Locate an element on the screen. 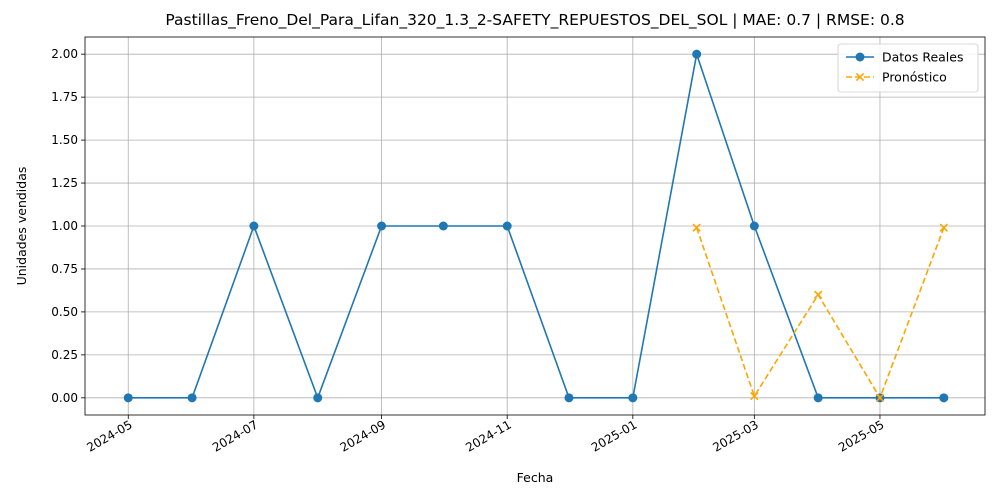  legend: Datos Reales Pronóstico is located at coordinates (908, 68).